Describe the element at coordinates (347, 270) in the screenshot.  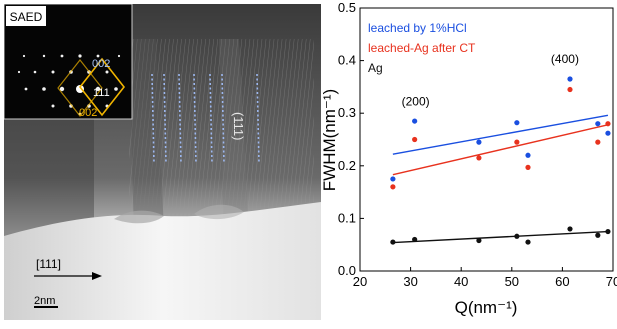
I see `y-tick-label: 0.0` at that location.